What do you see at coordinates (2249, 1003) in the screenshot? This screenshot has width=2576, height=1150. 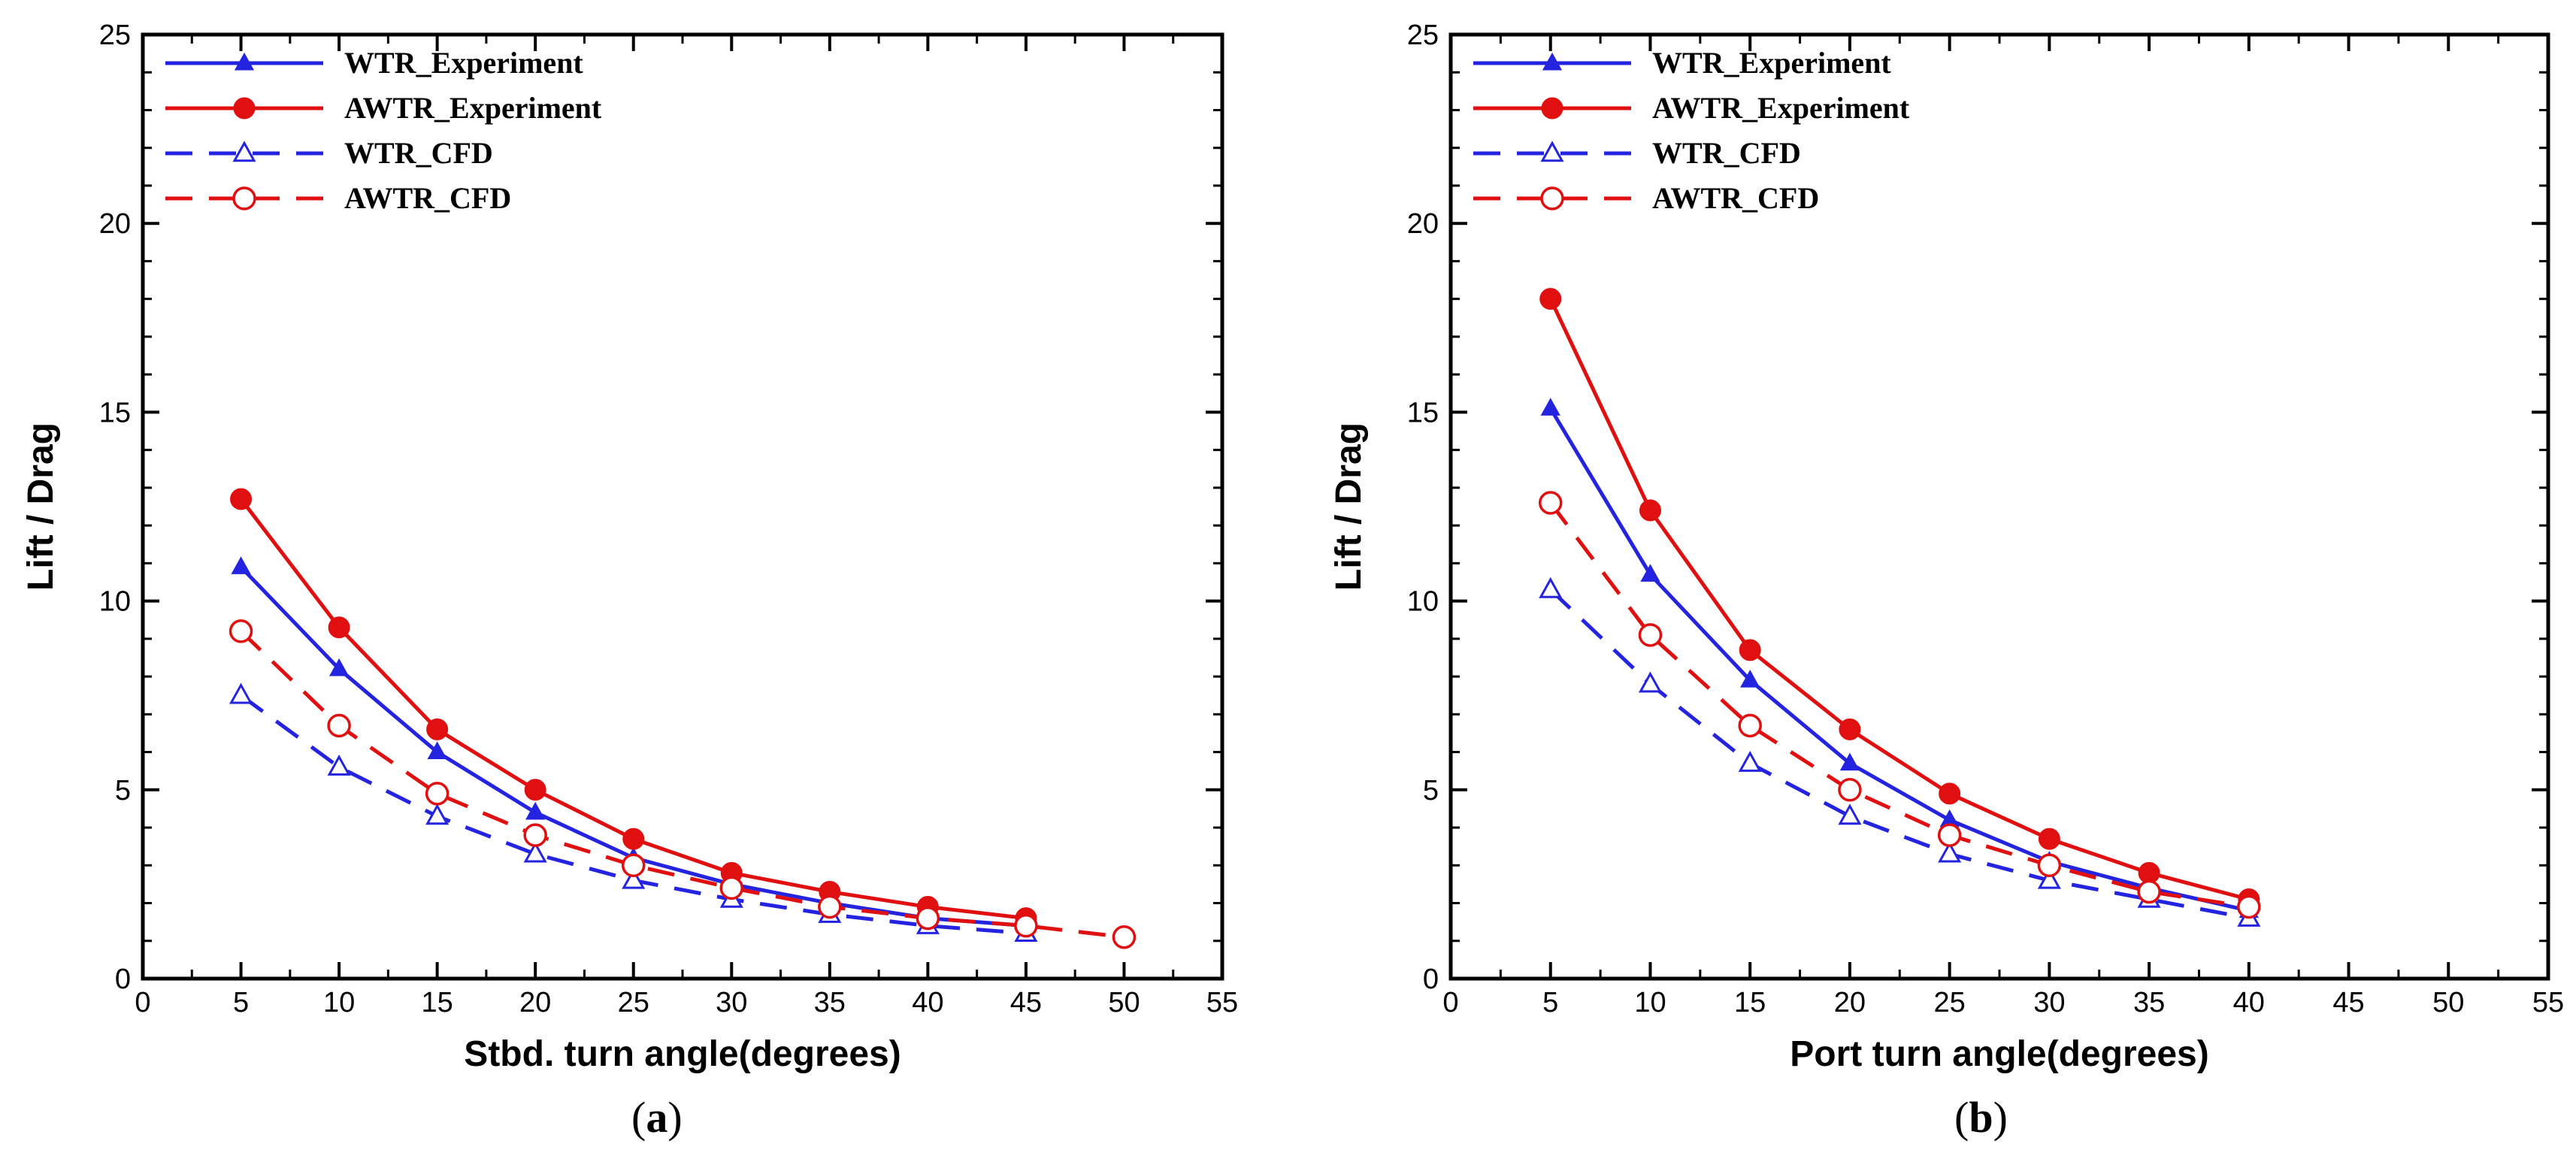 I see `x-tick-label: 40` at bounding box center [2249, 1003].